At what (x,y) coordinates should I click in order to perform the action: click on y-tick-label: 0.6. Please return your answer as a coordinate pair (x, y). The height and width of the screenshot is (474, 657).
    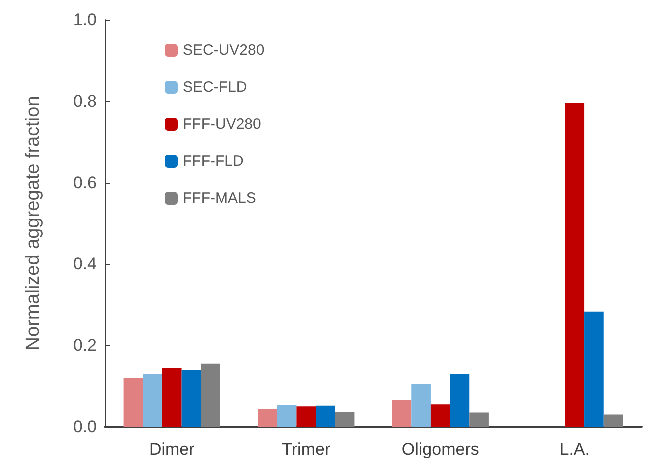
    Looking at the image, I should click on (85, 182).